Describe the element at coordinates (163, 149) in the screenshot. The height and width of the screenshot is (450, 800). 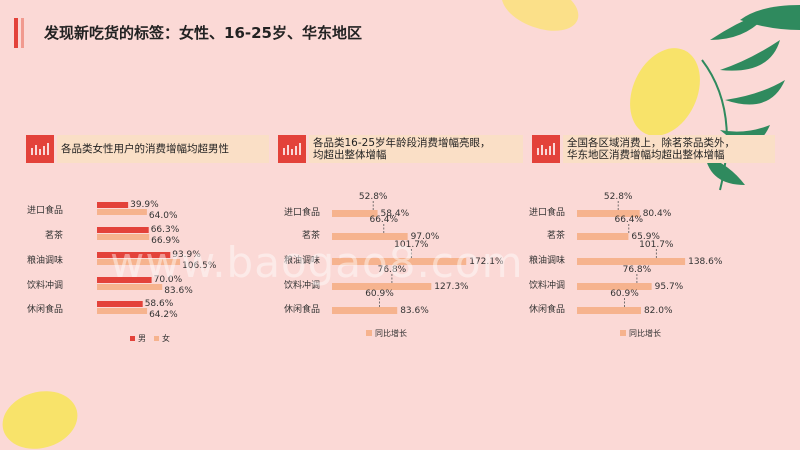
I see `panel-title: 各品类女性用户的消费增幅均超男性` at that location.